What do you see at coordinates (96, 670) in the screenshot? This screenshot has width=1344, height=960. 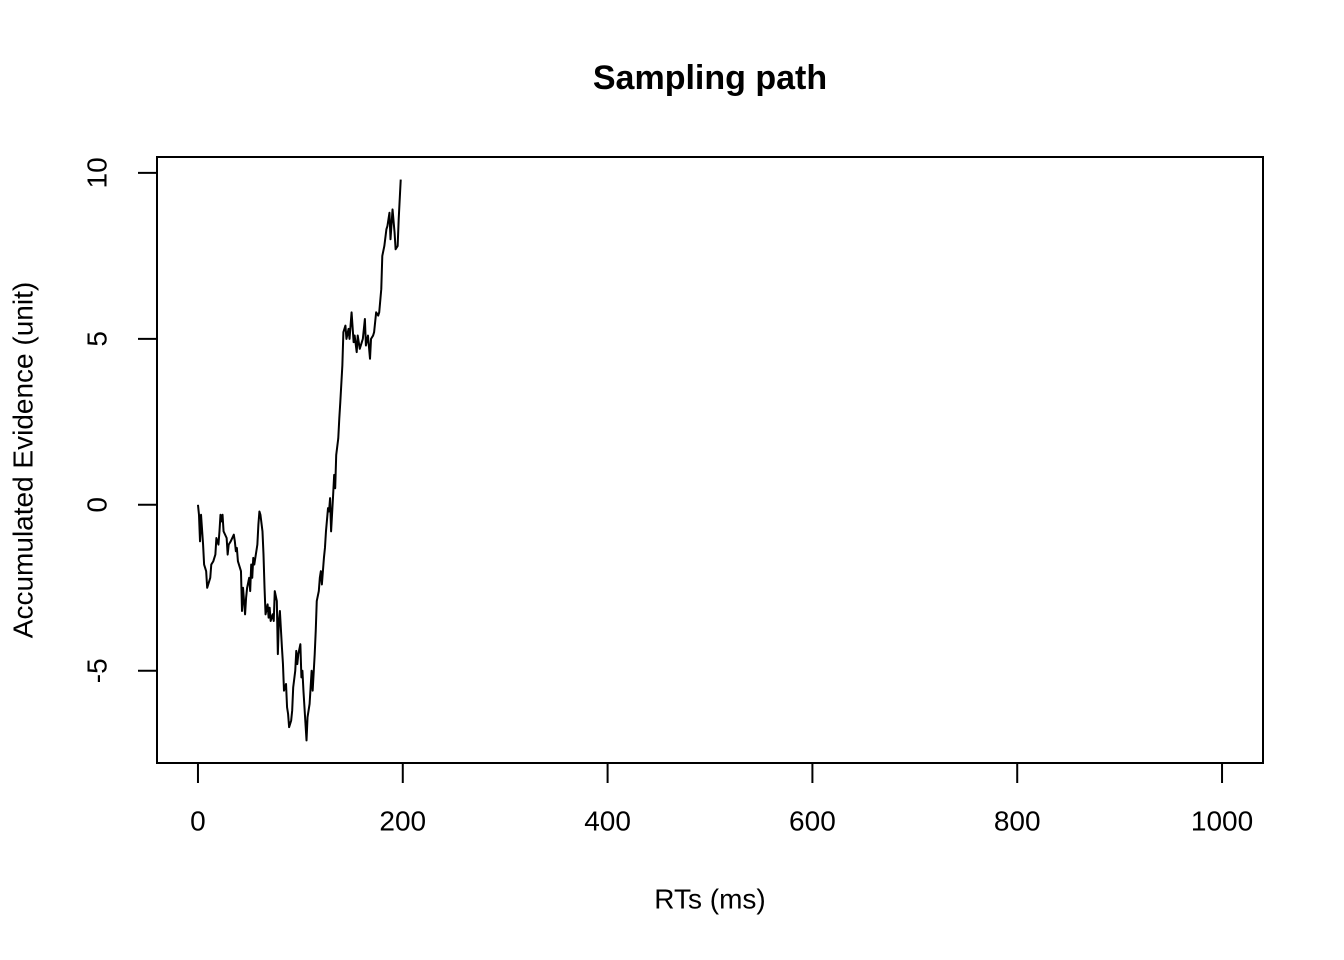 I see `y-tick-label: -5` at bounding box center [96, 670].